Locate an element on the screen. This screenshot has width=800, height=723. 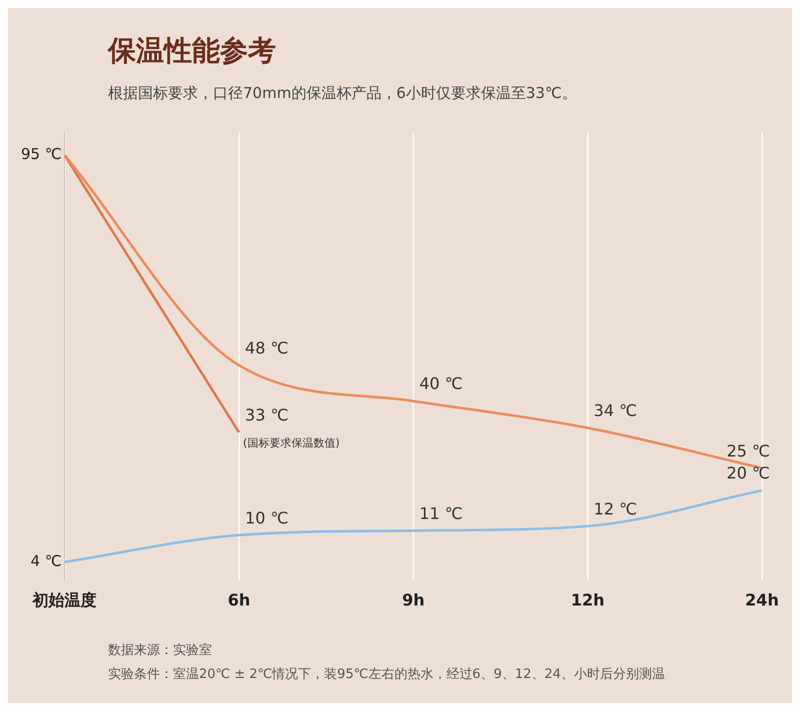
y-tick-label: 4 ℃ is located at coordinates (46, 561).